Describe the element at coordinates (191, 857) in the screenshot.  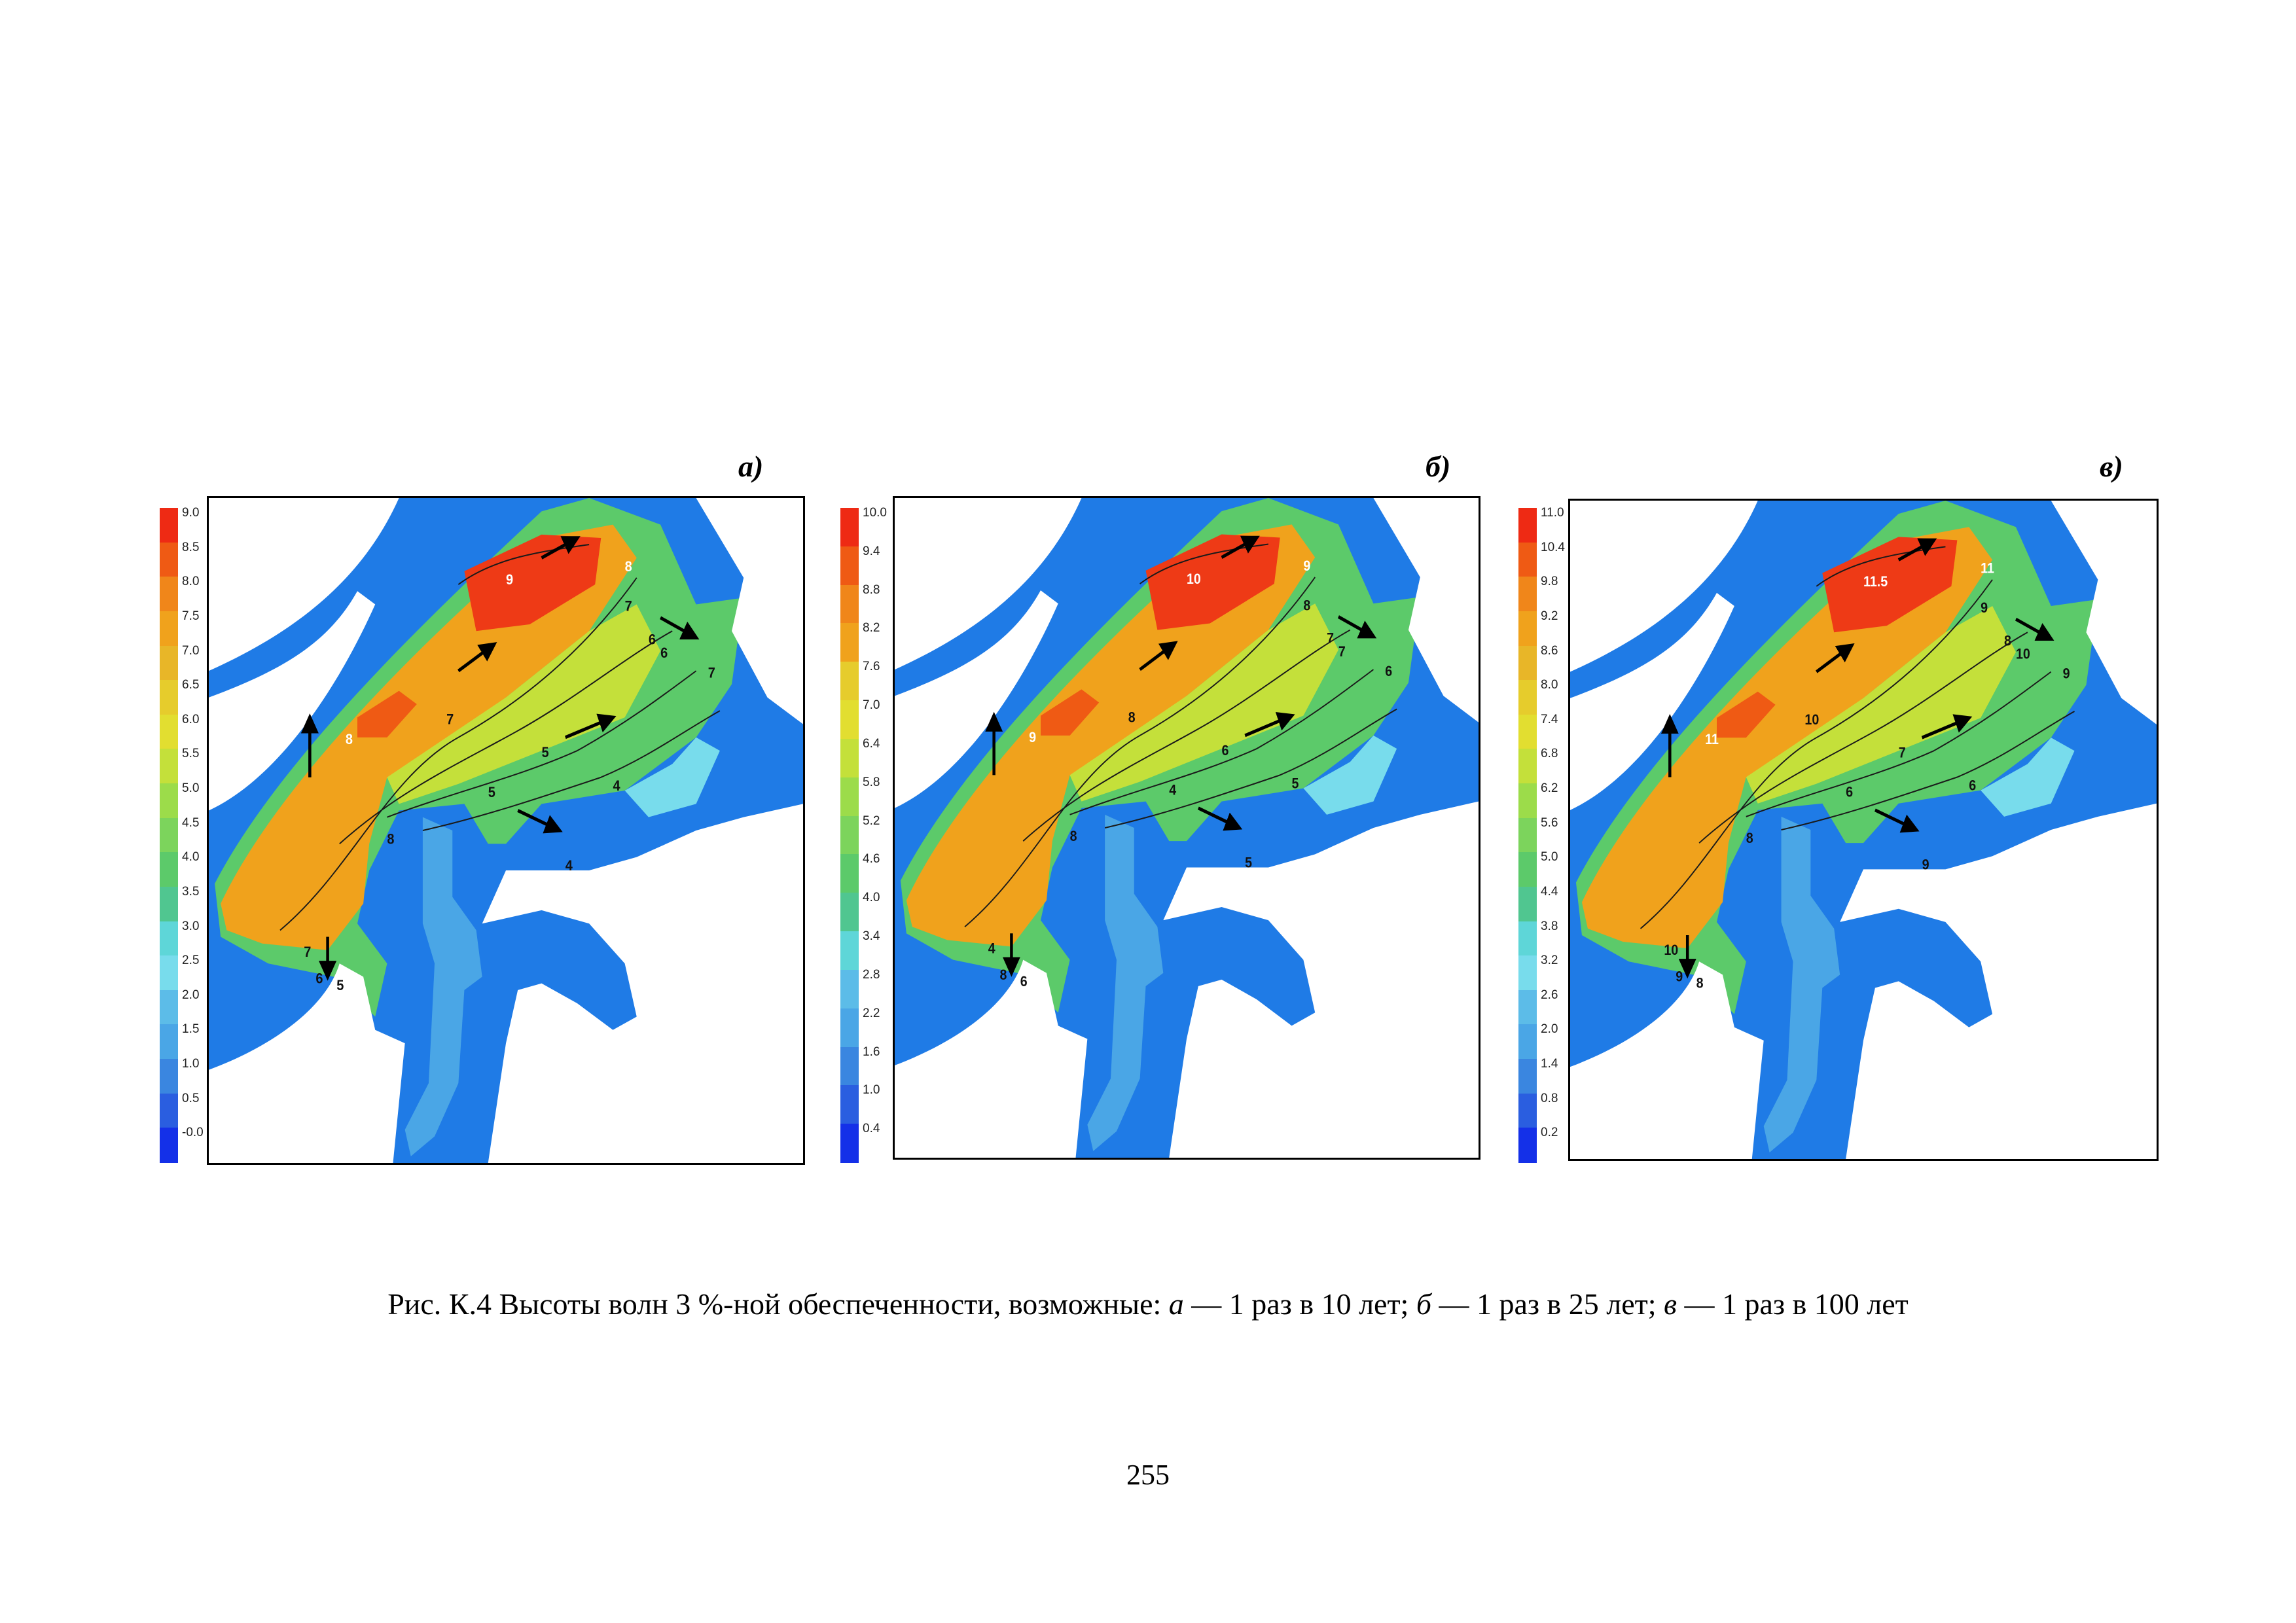
I see `legend-tick: 4.0` at that location.